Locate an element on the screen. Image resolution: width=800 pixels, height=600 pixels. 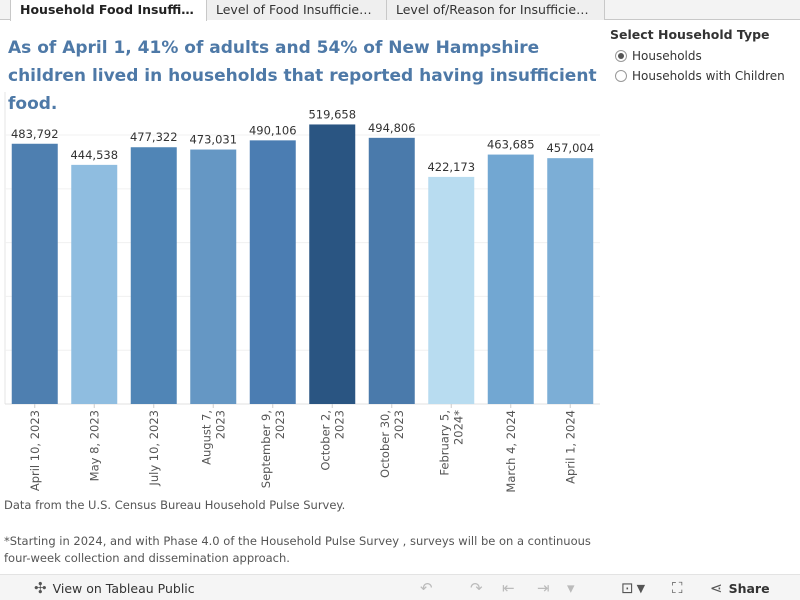
category-label: February 5,2024* is located at coordinates (451, 443).